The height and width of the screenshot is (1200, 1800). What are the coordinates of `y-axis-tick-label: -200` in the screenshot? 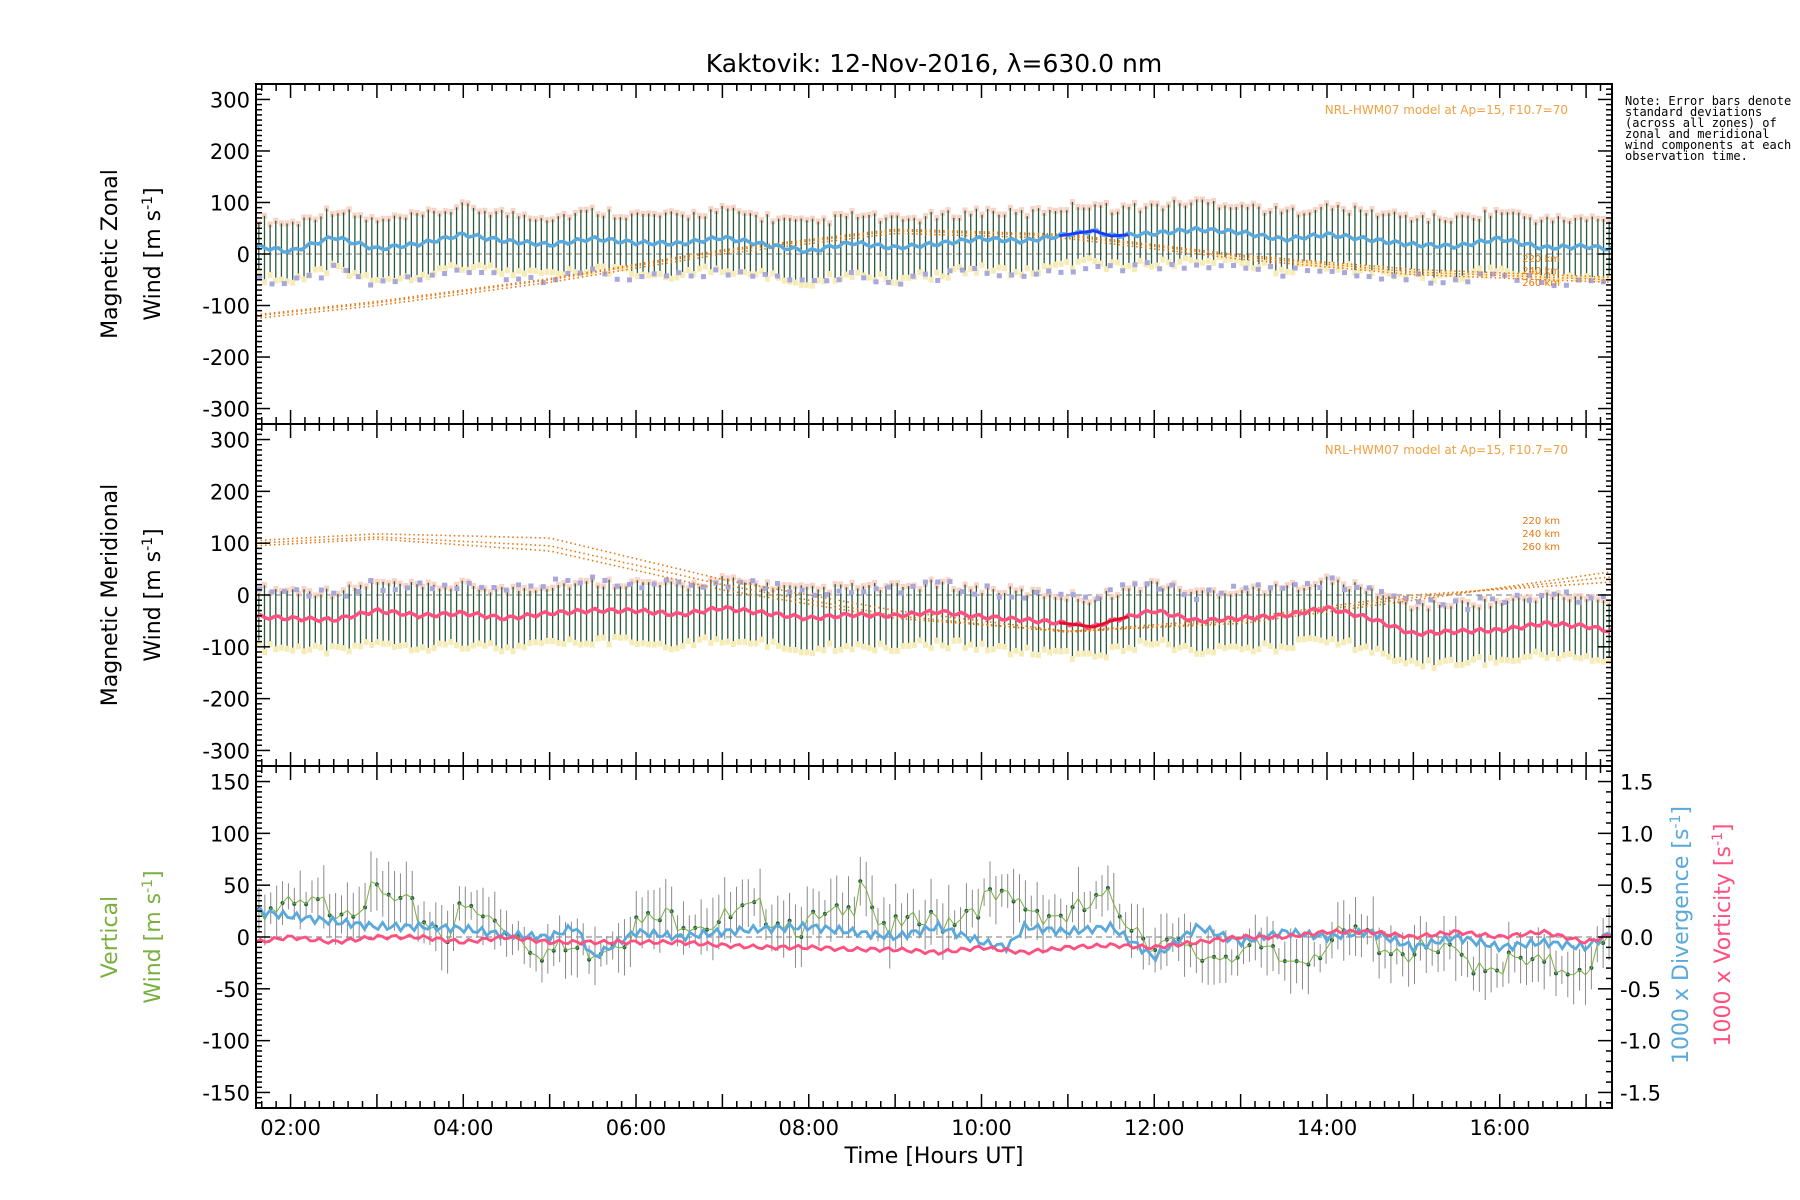 It's located at (226, 358).